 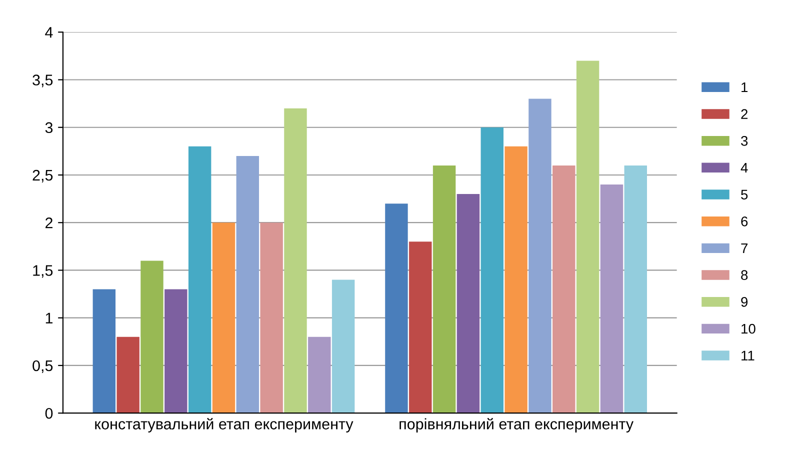 I want to click on legend-label: 4, so click(x=744, y=167).